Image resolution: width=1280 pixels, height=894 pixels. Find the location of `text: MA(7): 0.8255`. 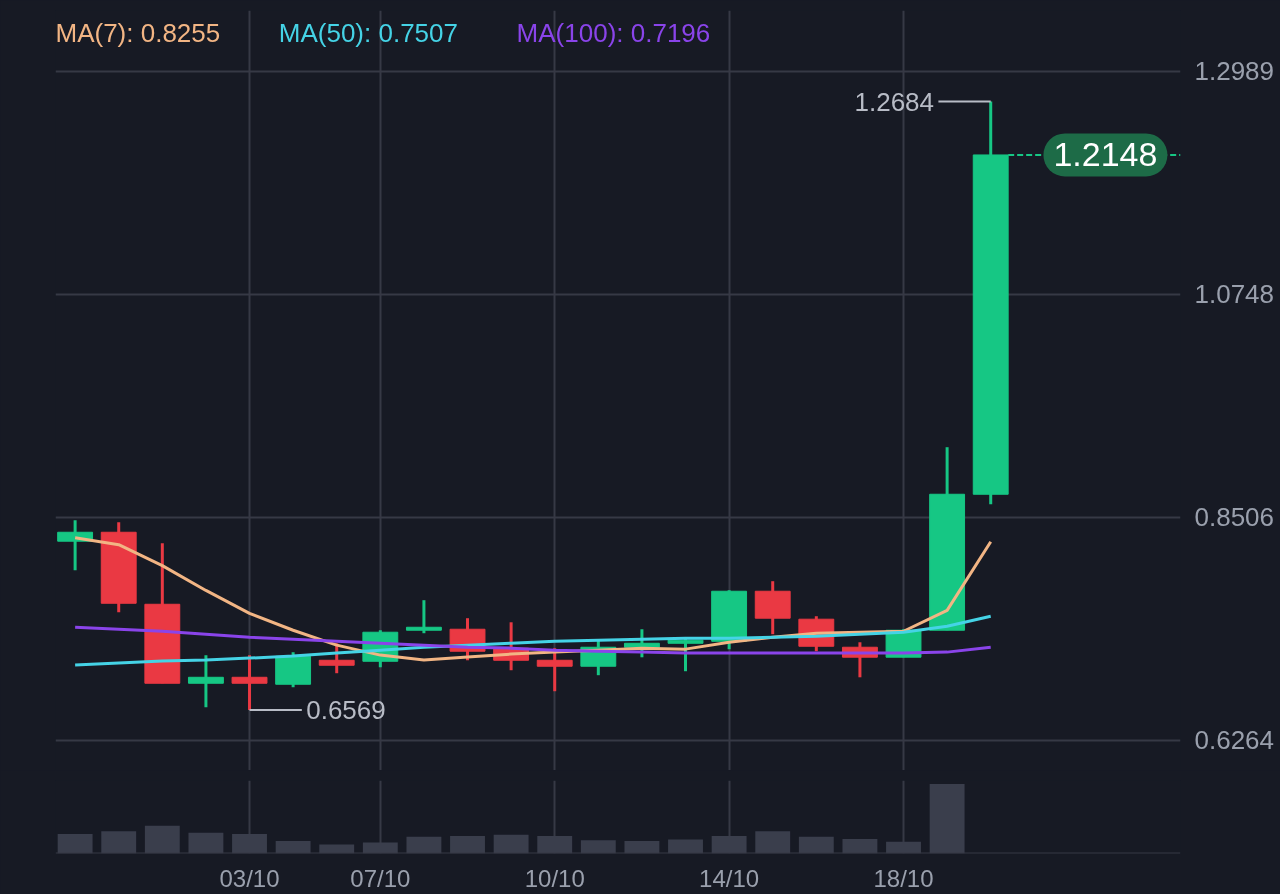

text: MA(7): 0.8255 is located at coordinates (138, 33).